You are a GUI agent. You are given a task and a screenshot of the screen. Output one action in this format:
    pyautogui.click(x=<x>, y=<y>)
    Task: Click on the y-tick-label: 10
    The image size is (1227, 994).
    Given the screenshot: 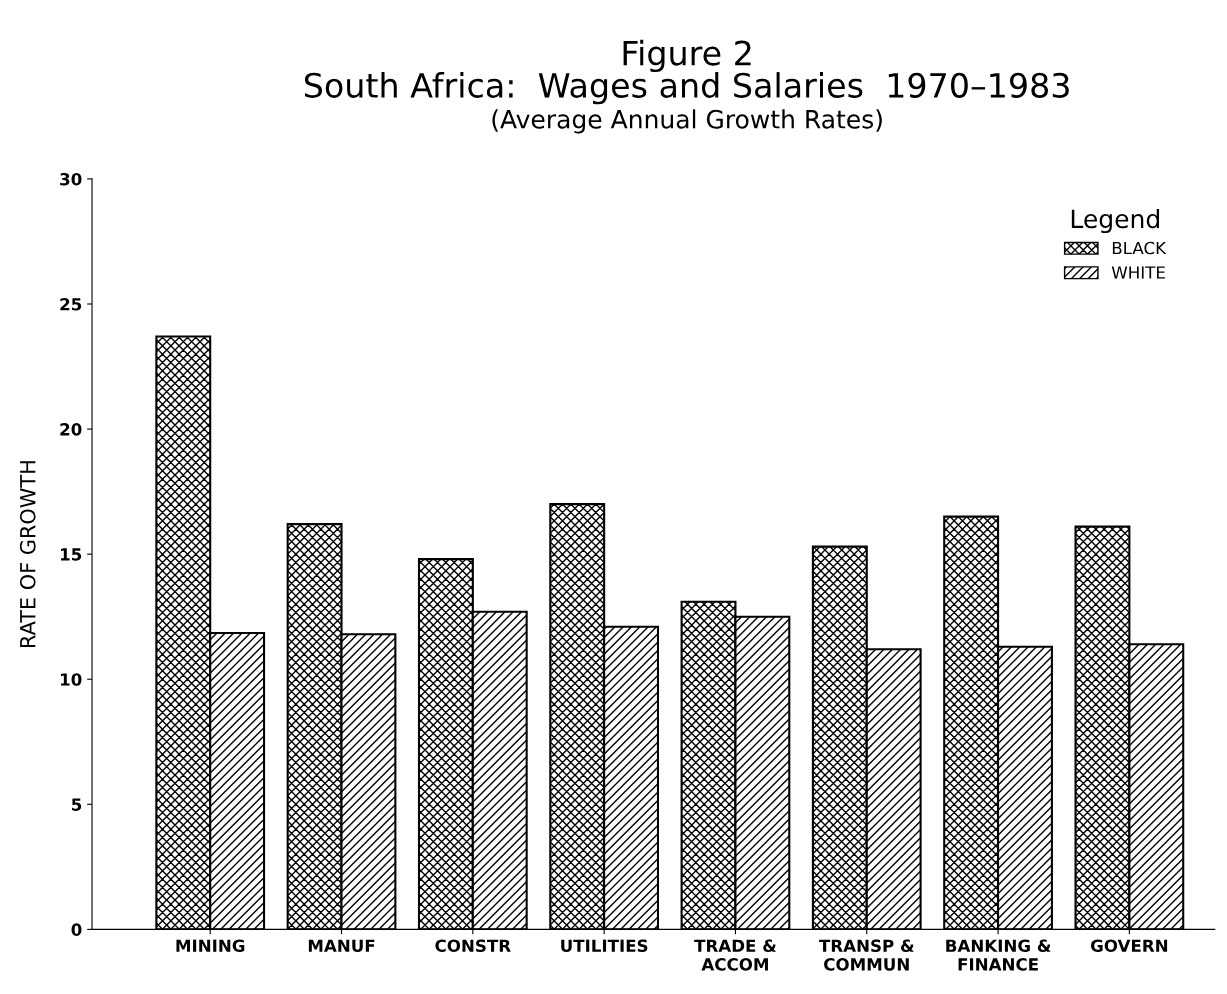 What is the action you would take?
    pyautogui.click(x=71, y=679)
    